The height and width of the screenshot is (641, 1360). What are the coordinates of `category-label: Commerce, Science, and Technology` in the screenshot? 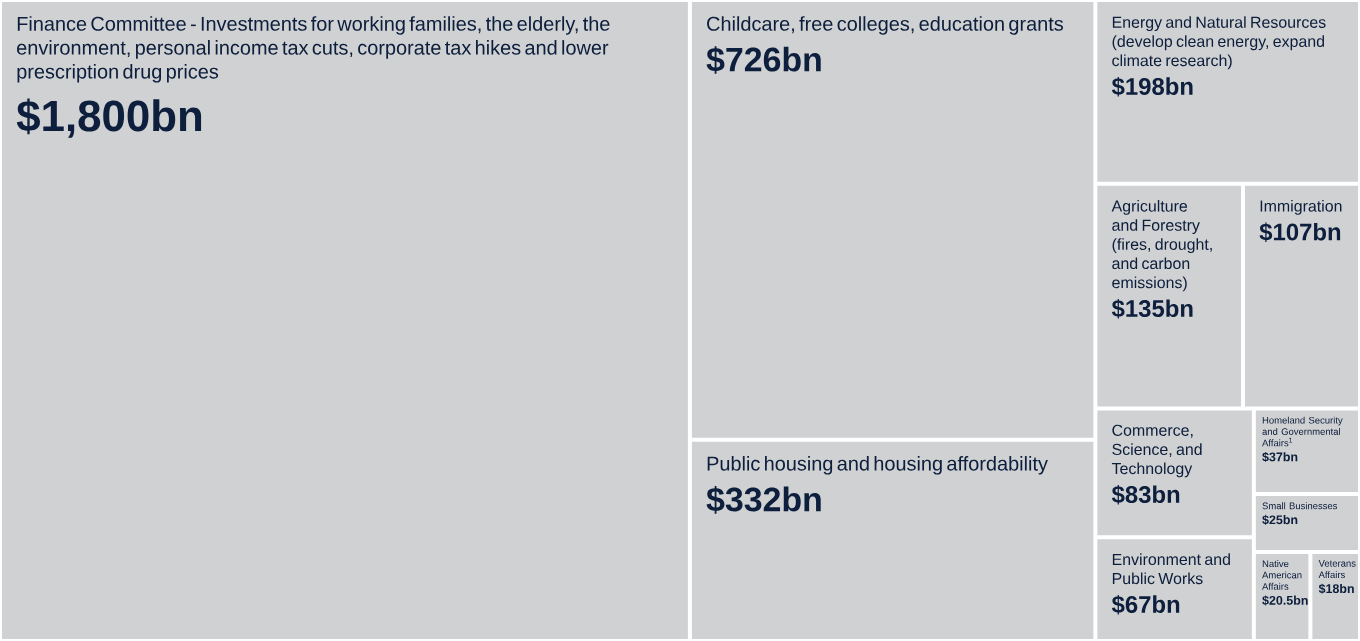 It's located at (1156, 451).